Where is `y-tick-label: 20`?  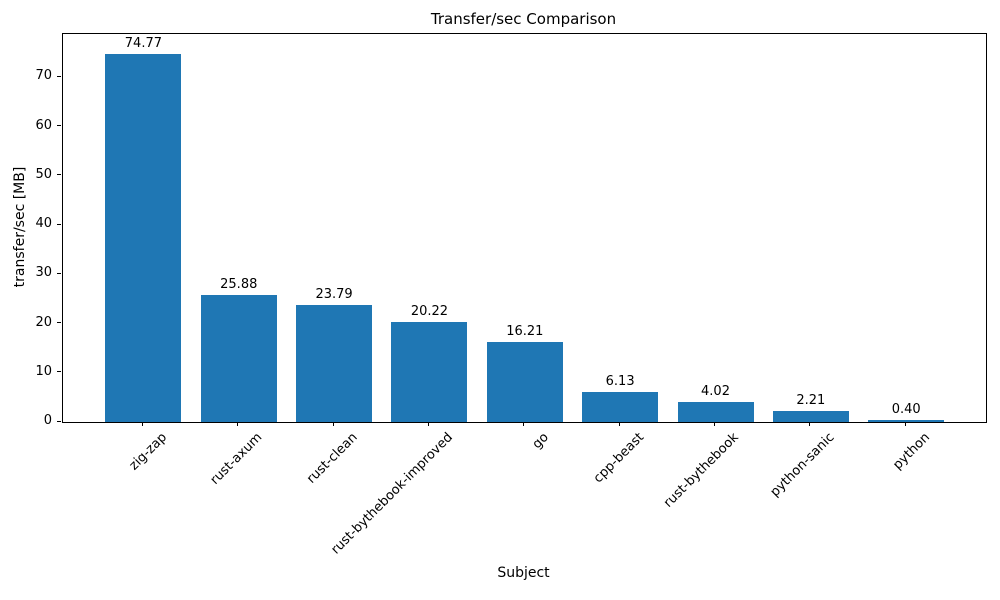
y-tick-label: 20 is located at coordinates (43, 322).